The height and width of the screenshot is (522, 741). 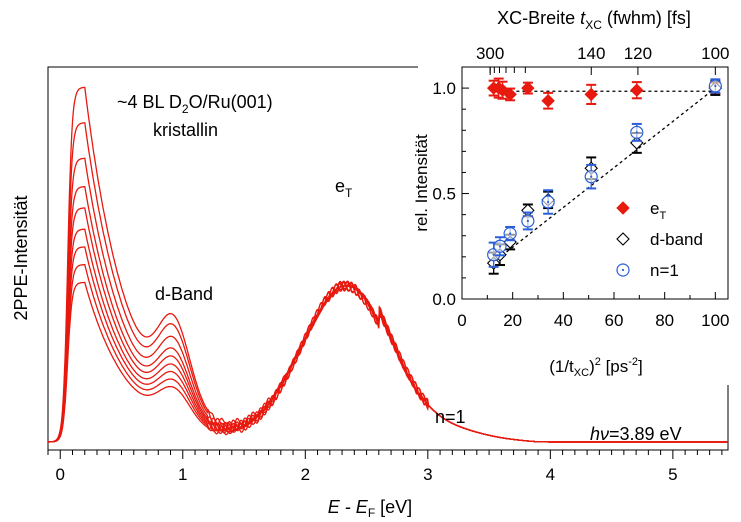 I want to click on inset-top-tick-label: 100, so click(x=715, y=53).